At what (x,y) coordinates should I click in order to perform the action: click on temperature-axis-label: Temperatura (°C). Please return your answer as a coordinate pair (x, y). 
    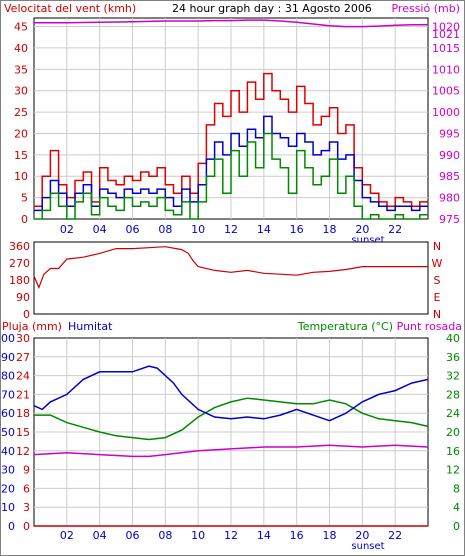
    Looking at the image, I should click on (345, 326).